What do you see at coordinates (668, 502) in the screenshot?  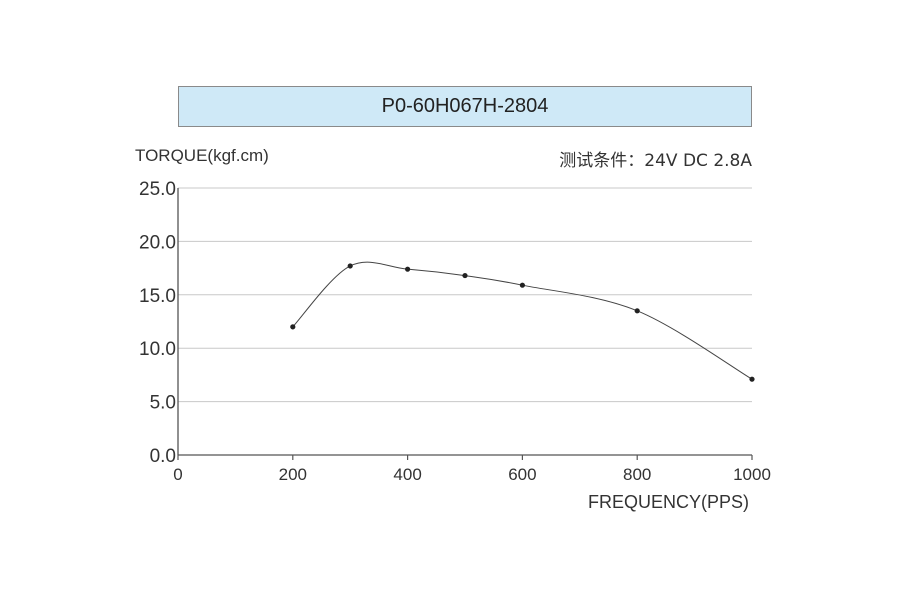 I see `x-axis-label: FREQUENCY(PPS)` at bounding box center [668, 502].